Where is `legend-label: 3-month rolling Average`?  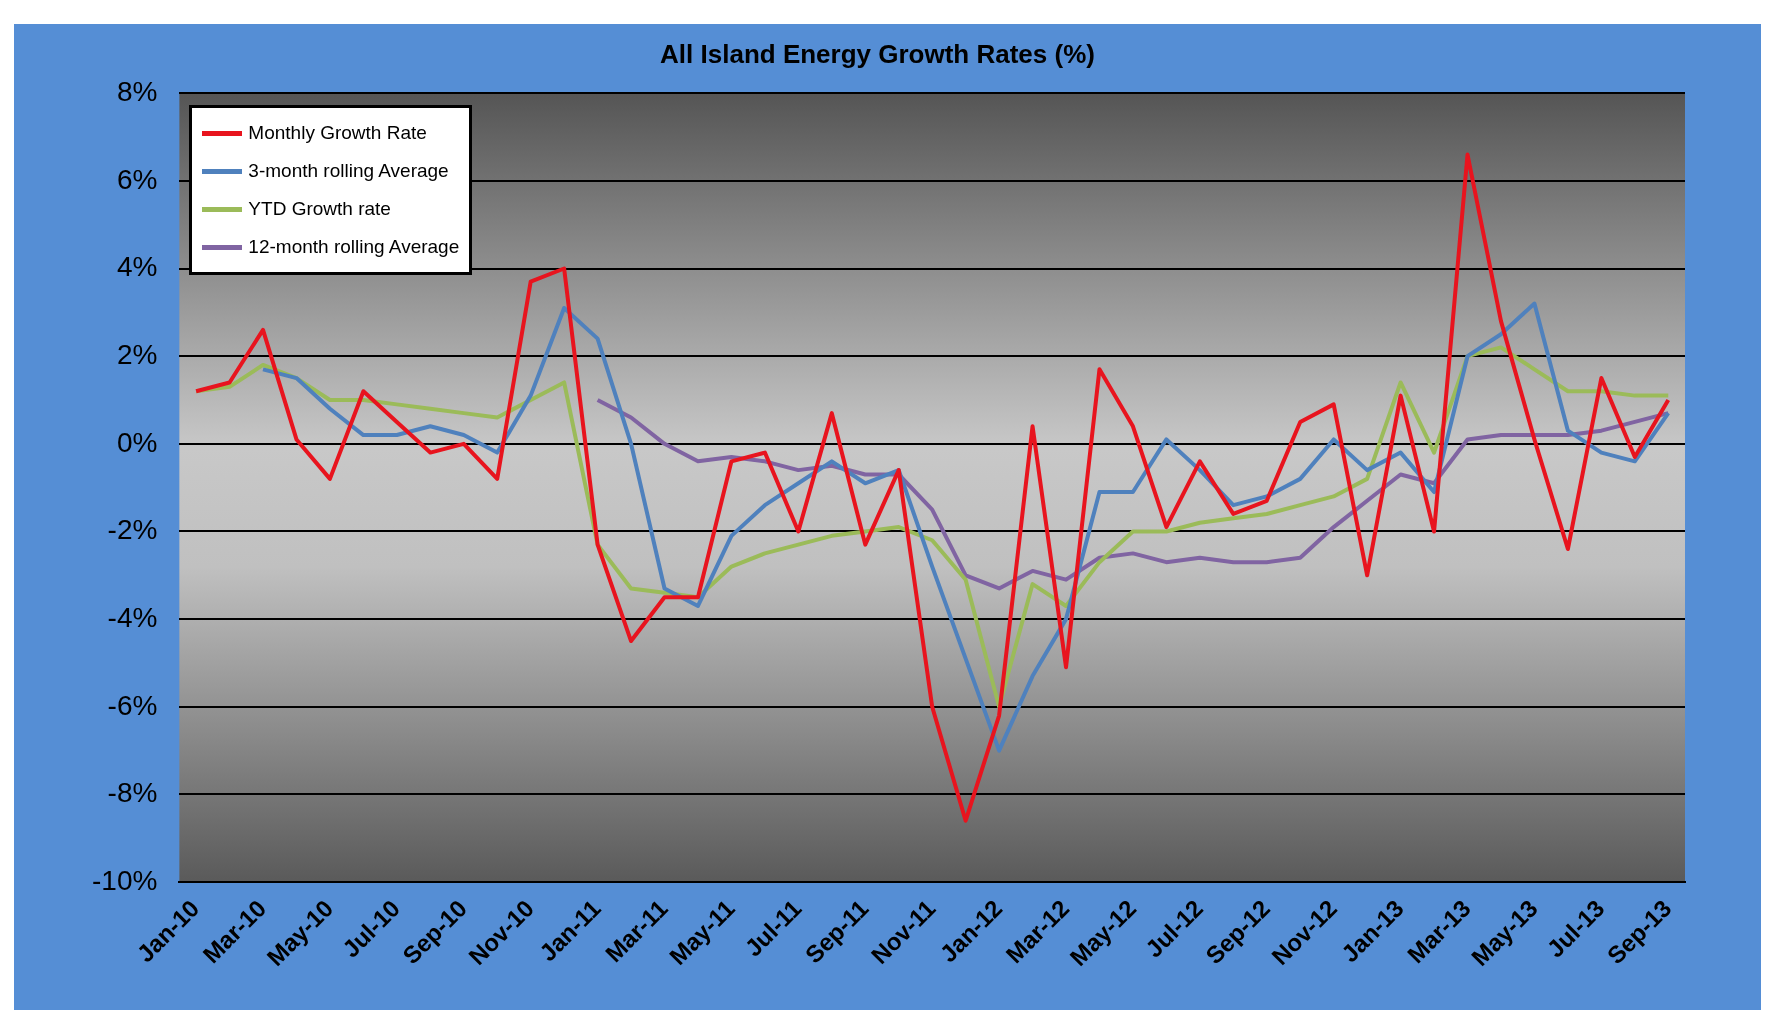 legend-label: 3-month rolling Average is located at coordinates (348, 171).